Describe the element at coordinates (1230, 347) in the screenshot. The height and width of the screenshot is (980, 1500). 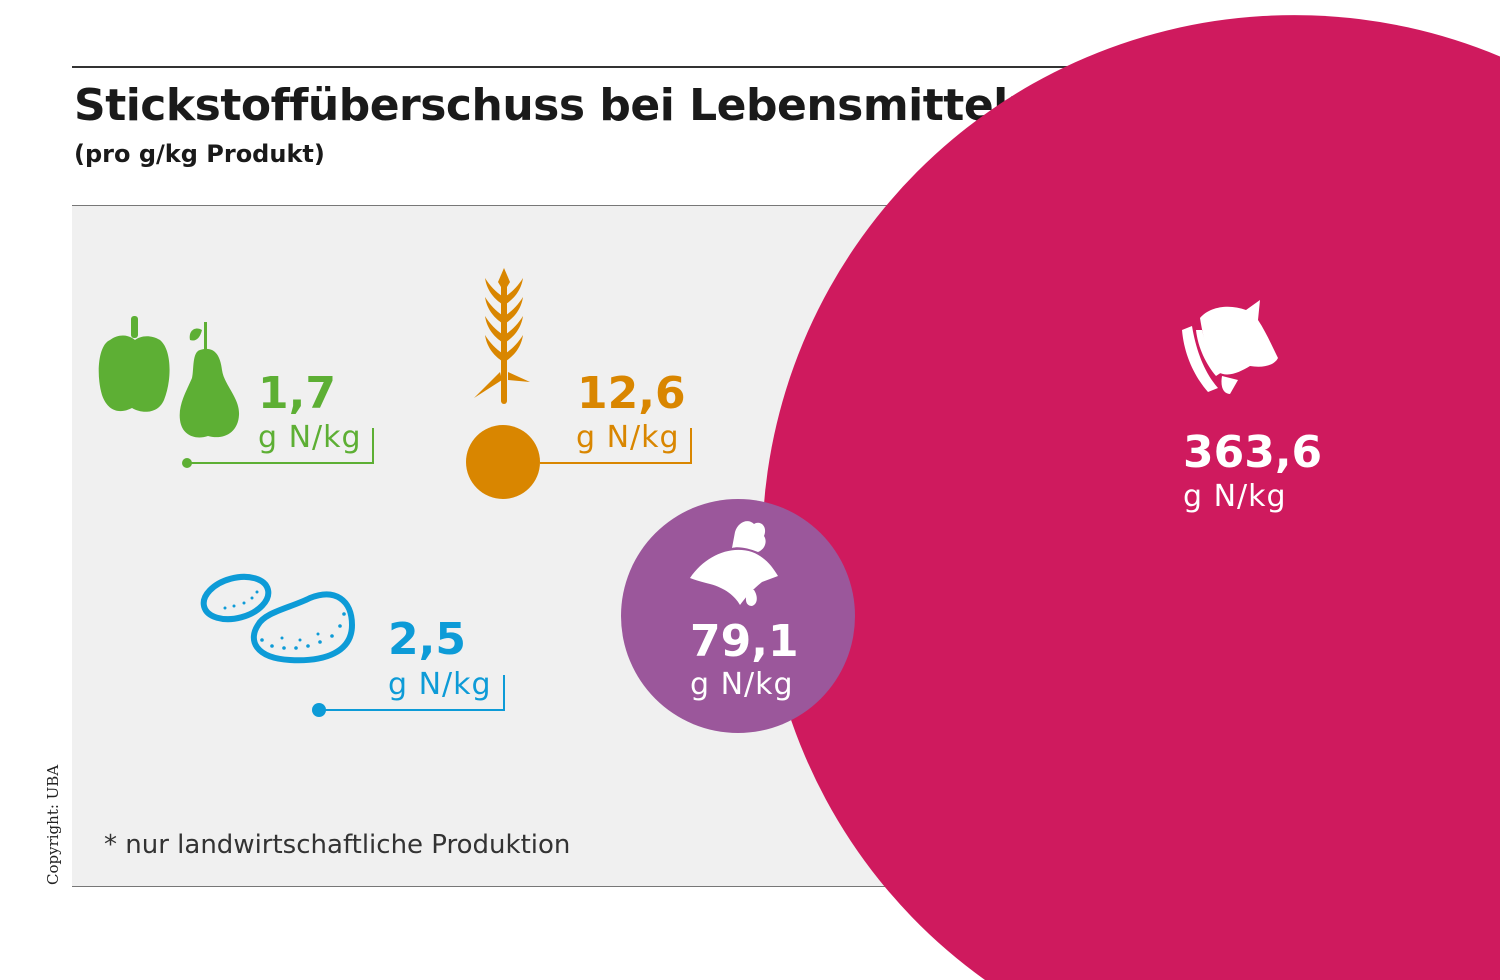
I see `cow-icon` at that location.